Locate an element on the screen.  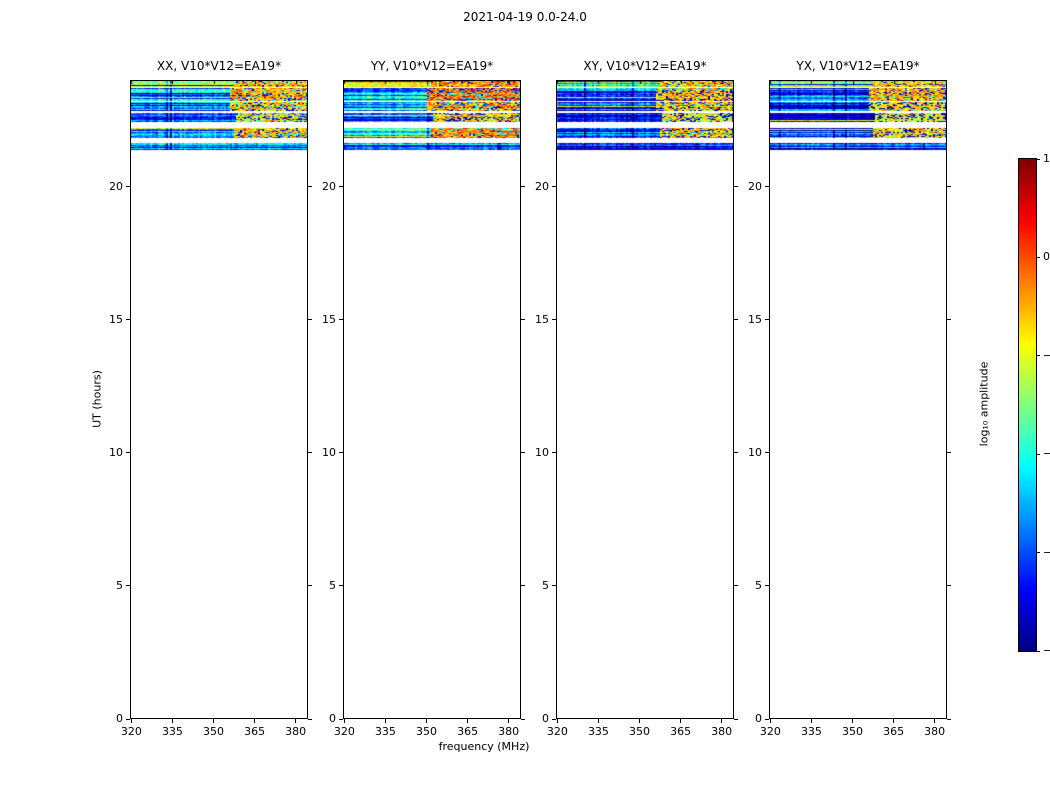
colorbar-tick-label: 0 is located at coordinates (1046, 257).